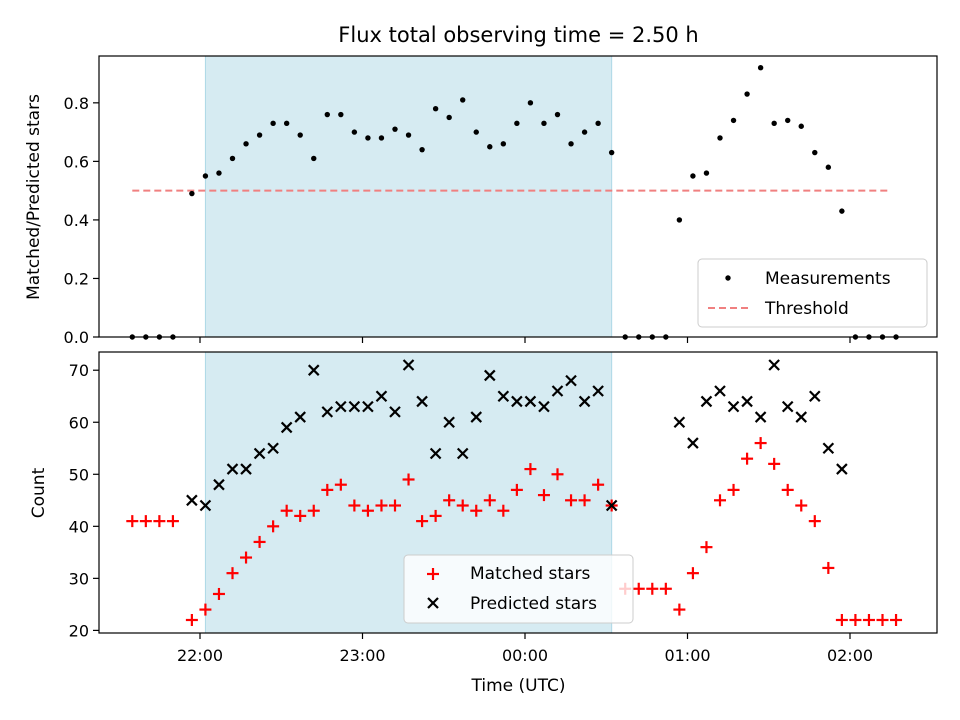 This screenshot has height=720, width=960. What do you see at coordinates (518, 686) in the screenshot?
I see `x-axis-label: Time (UTC)` at bounding box center [518, 686].